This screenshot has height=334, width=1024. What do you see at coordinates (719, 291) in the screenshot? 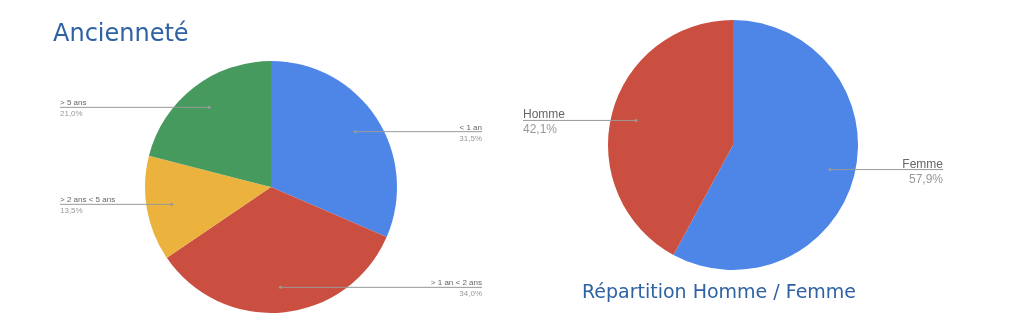
I see `text: Répartition Homme / Femme` at bounding box center [719, 291].